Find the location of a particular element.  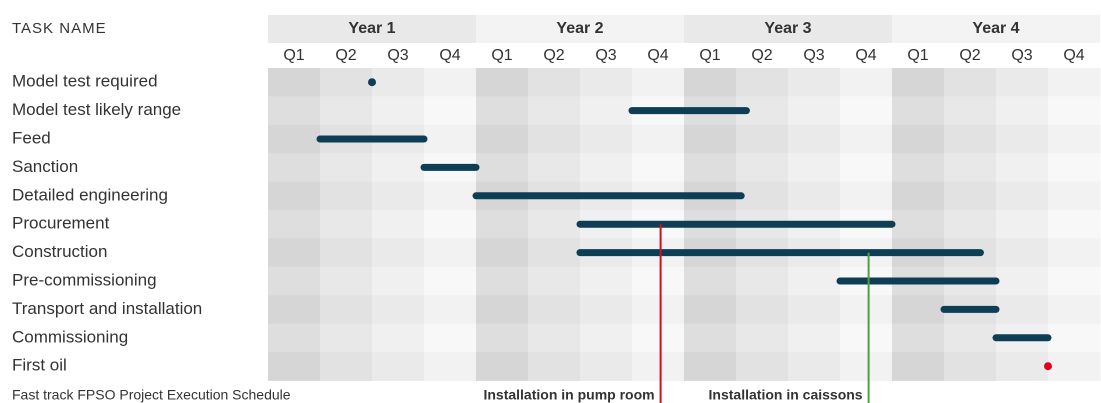

task-name: Transport and installation is located at coordinates (107, 308).